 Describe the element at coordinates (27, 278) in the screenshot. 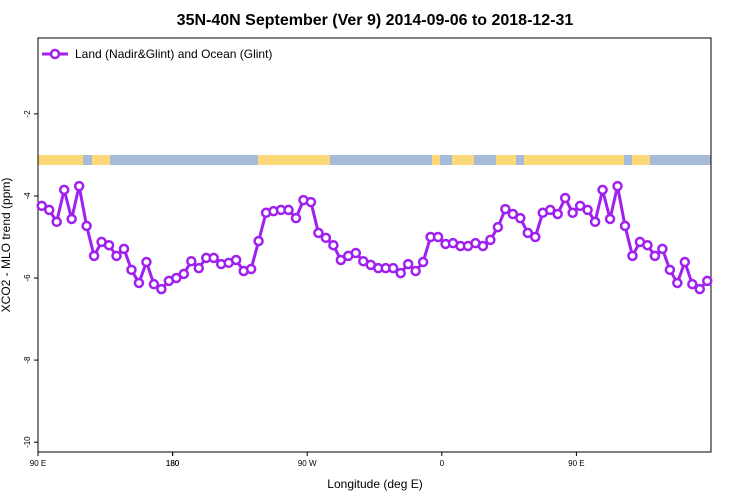

I see `y-tick-label: -6` at that location.